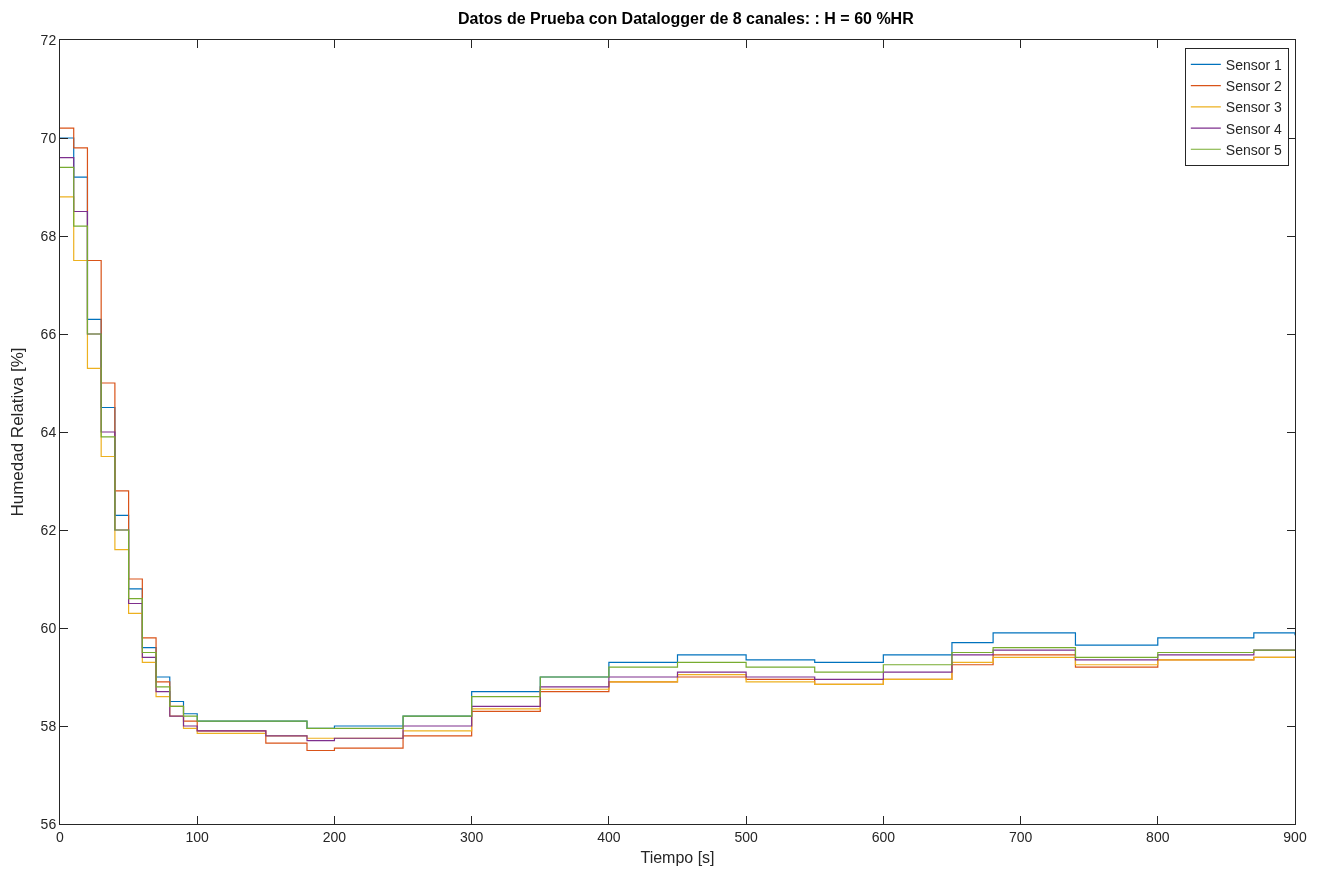 Image resolution: width=1319 pixels, height=884 pixels. Describe the element at coordinates (677, 858) in the screenshot. I see `x-axis-title: Tiempo [s]` at that location.